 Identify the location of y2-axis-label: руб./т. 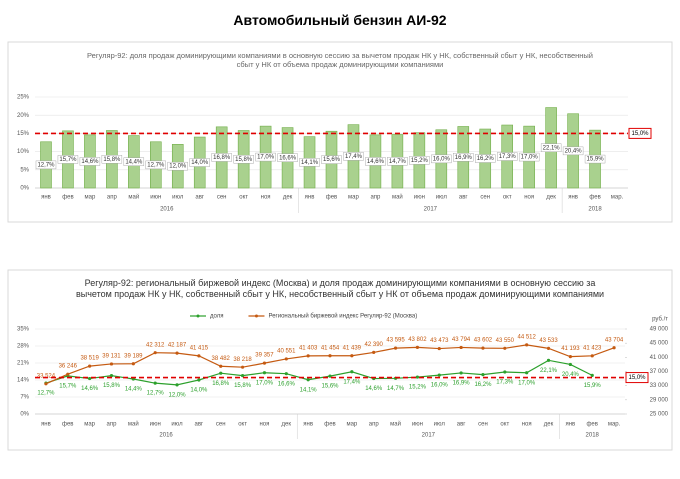
(660, 320).